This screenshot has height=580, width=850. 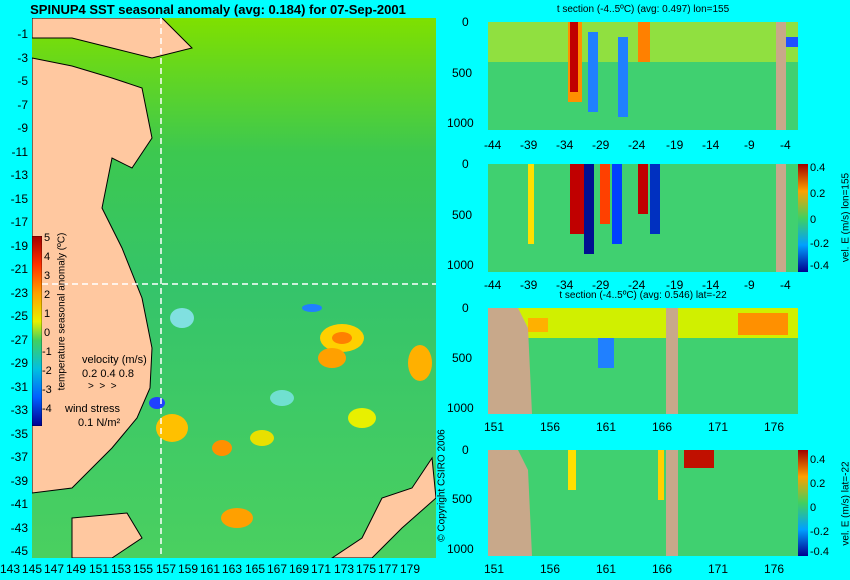 I want to click on panel4-colorbar-label: vel. E (m/s) lat=-22, so click(x=845, y=503).